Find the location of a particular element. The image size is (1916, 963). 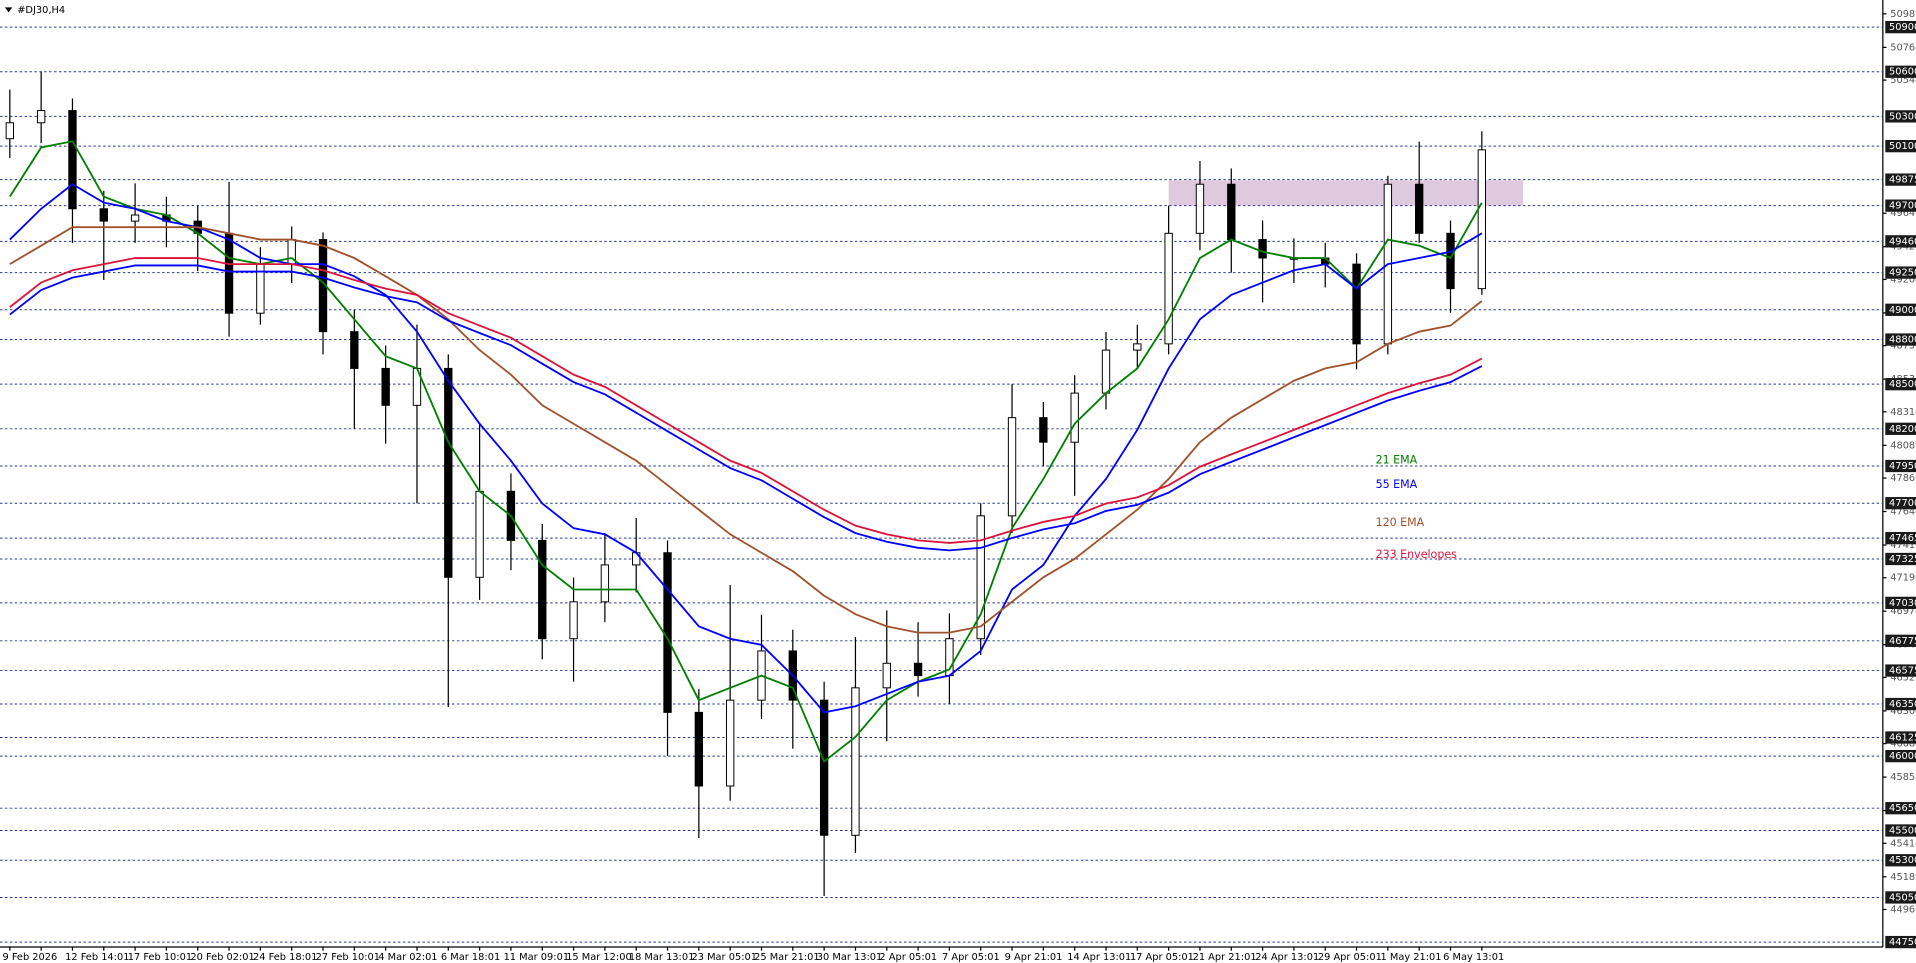

y-tick-label: 47199 is located at coordinates (1903, 578).